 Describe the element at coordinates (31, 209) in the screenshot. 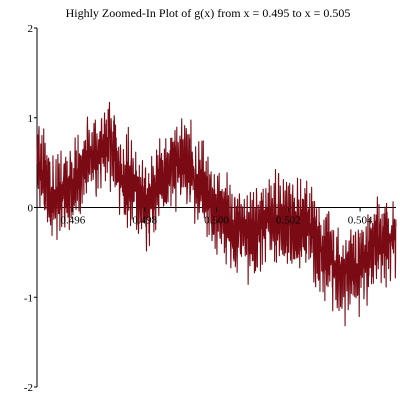

I see `y-tick-label: 0` at that location.